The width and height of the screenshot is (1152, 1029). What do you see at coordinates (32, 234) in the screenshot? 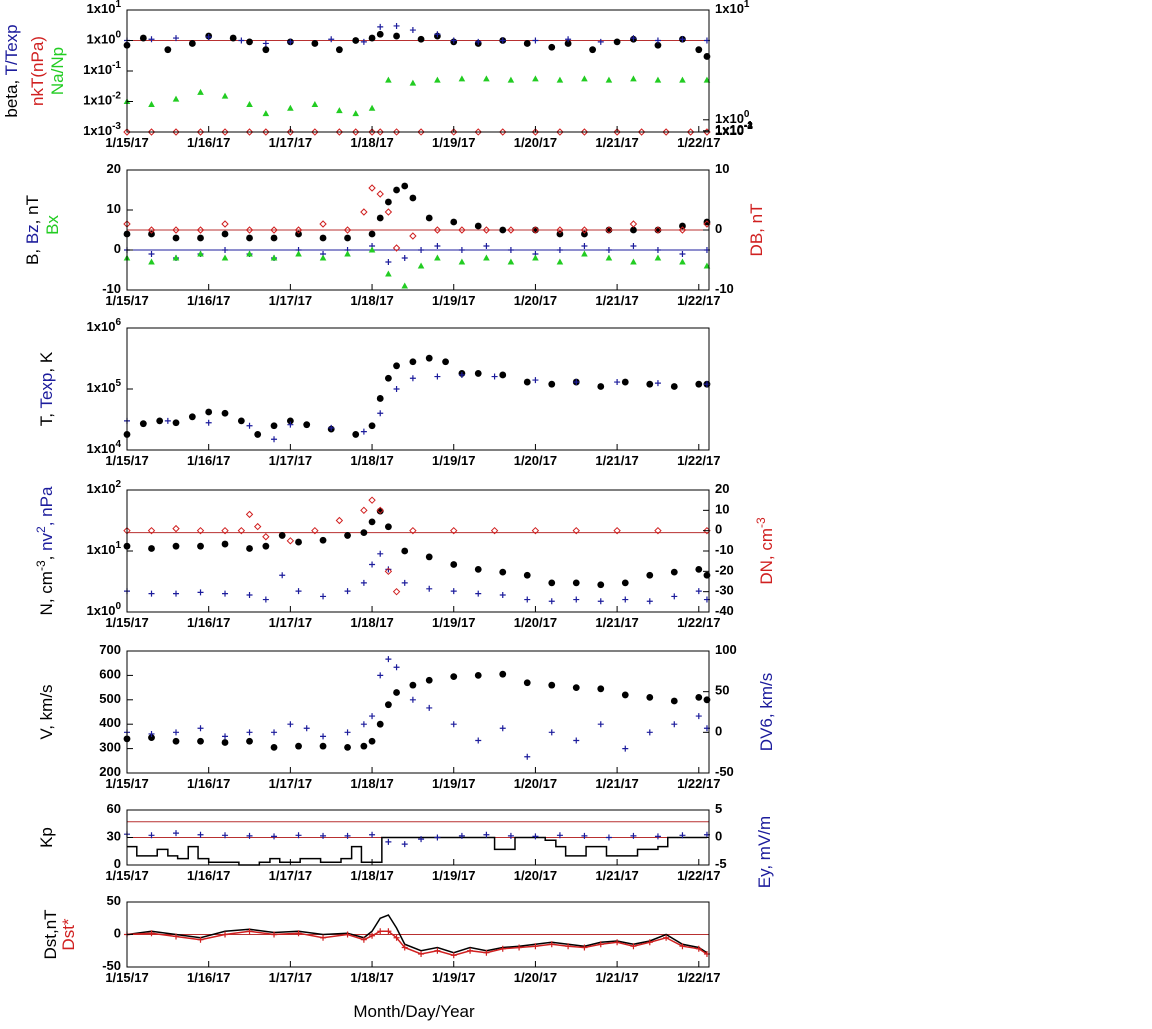
I see `bfield-left-axis-label-part-1: Bz` at bounding box center [32, 234].